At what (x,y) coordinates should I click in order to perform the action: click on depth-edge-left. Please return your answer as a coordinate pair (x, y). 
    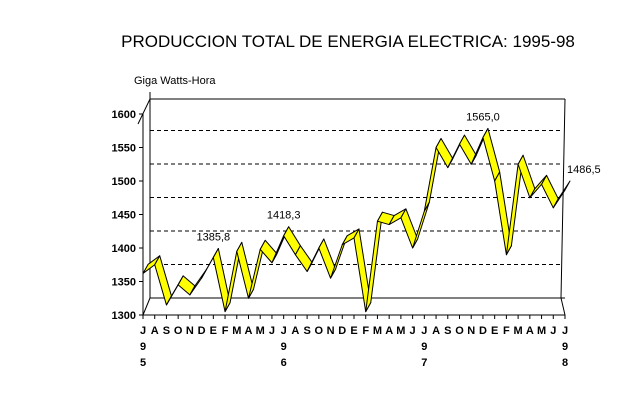
    Looking at the image, I should click on (146, 306).